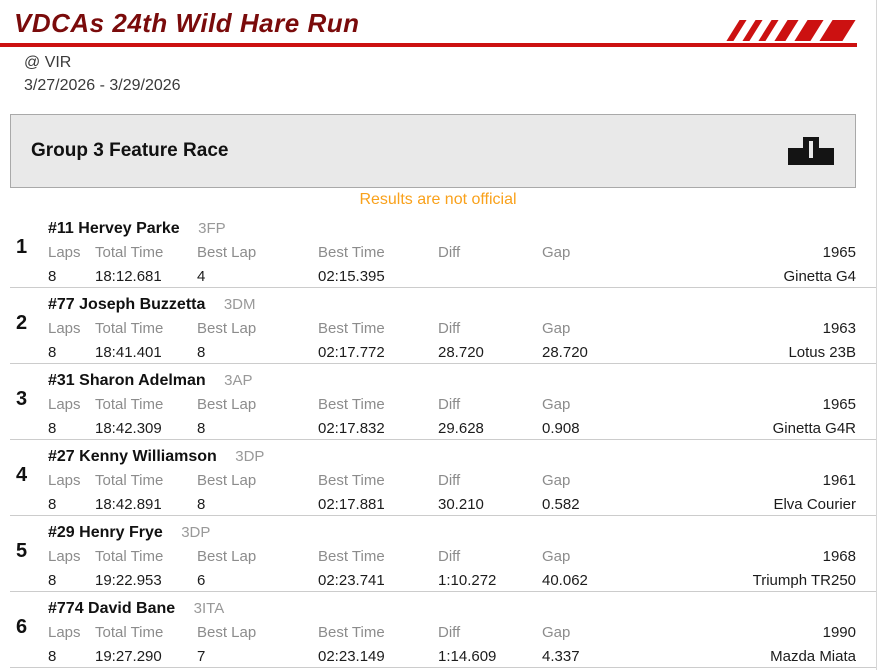  I want to click on car-model: Ginetta G4R, so click(814, 428).